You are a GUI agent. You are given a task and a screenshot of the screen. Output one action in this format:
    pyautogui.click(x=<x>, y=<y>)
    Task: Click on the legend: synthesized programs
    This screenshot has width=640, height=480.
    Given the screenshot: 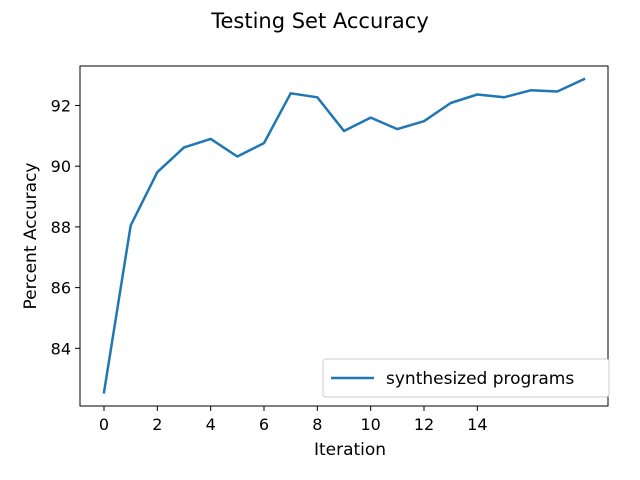 What is the action you would take?
    pyautogui.click(x=466, y=378)
    